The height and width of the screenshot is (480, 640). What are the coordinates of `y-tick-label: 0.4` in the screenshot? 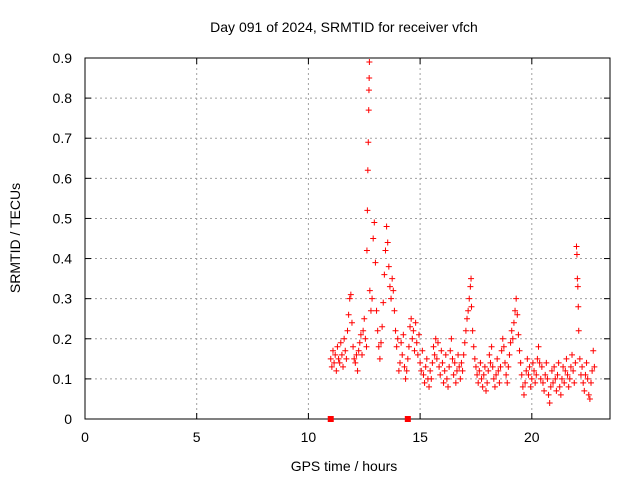 It's located at (63, 259).